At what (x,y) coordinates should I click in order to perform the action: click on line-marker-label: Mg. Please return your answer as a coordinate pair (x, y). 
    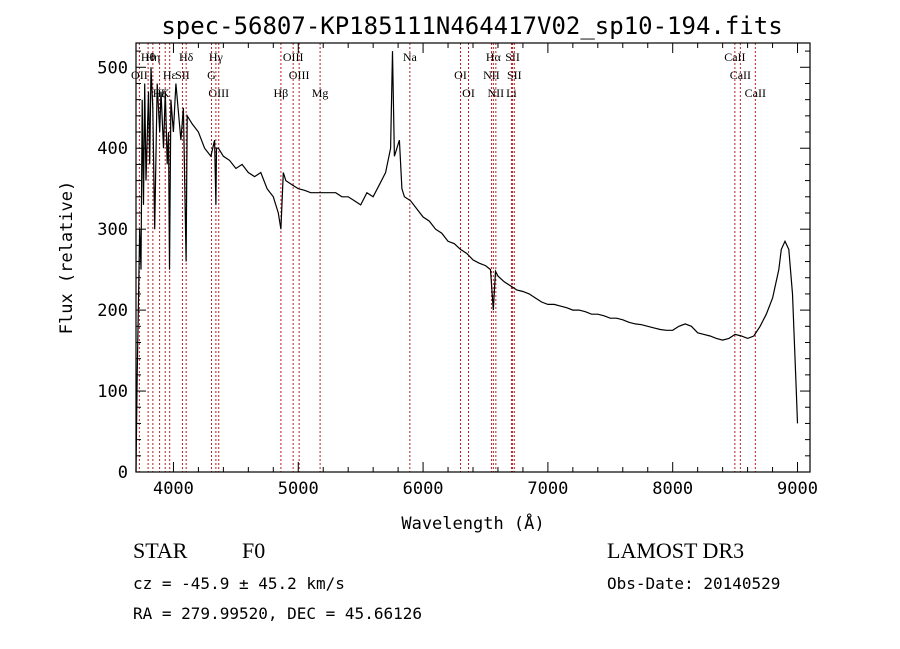
    Looking at the image, I should click on (320, 93).